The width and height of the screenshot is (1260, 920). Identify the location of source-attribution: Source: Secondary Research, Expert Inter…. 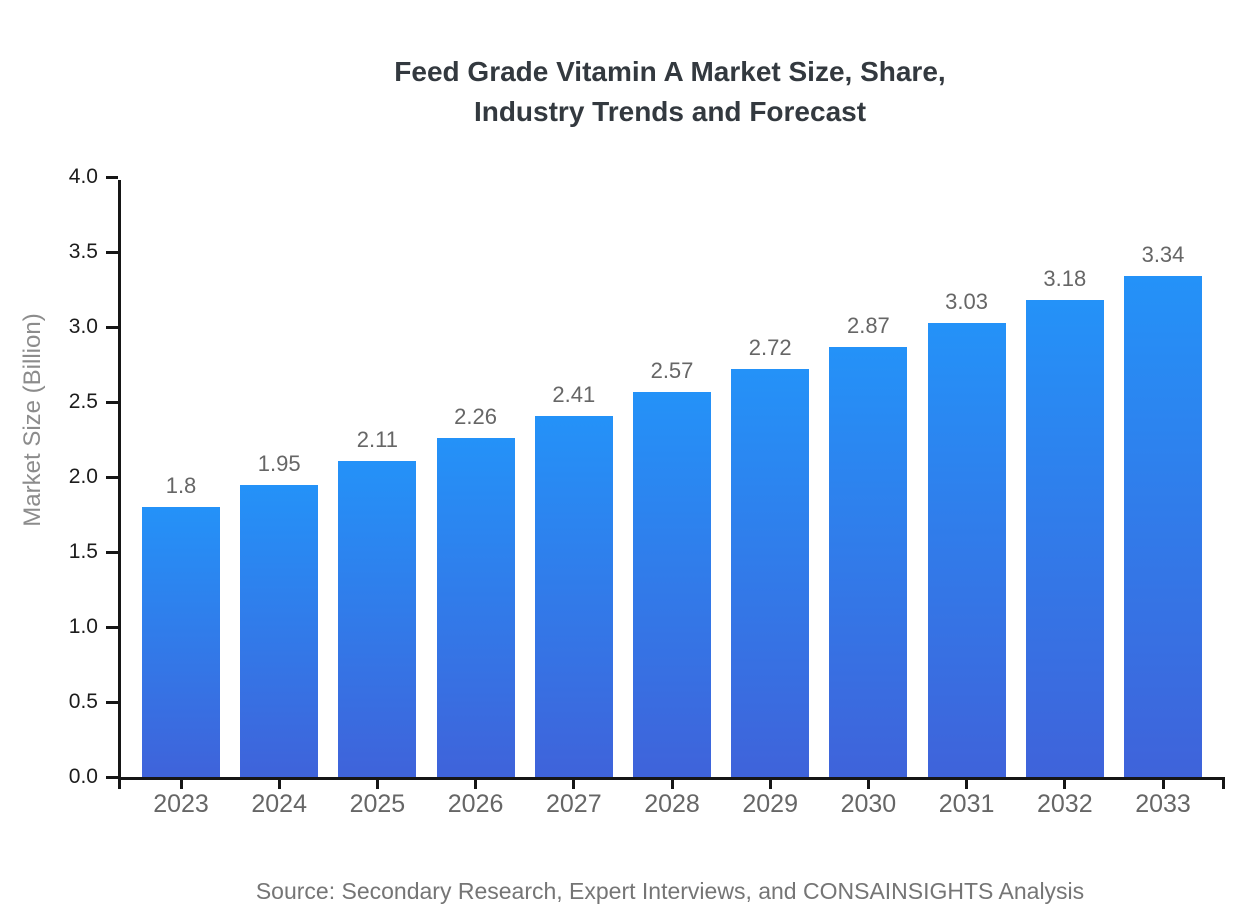
(670, 891).